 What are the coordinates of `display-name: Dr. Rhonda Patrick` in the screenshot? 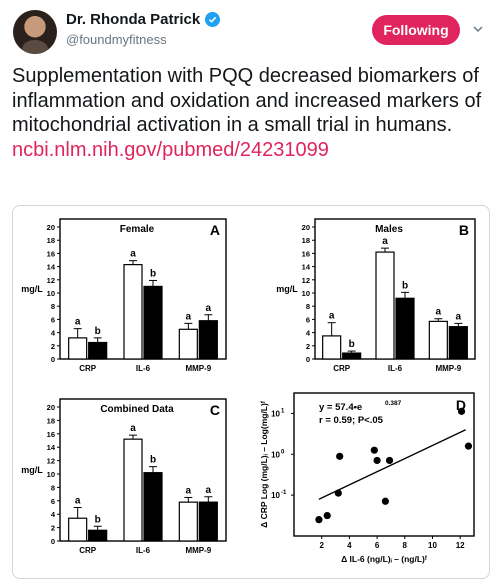 It's located at (143, 19).